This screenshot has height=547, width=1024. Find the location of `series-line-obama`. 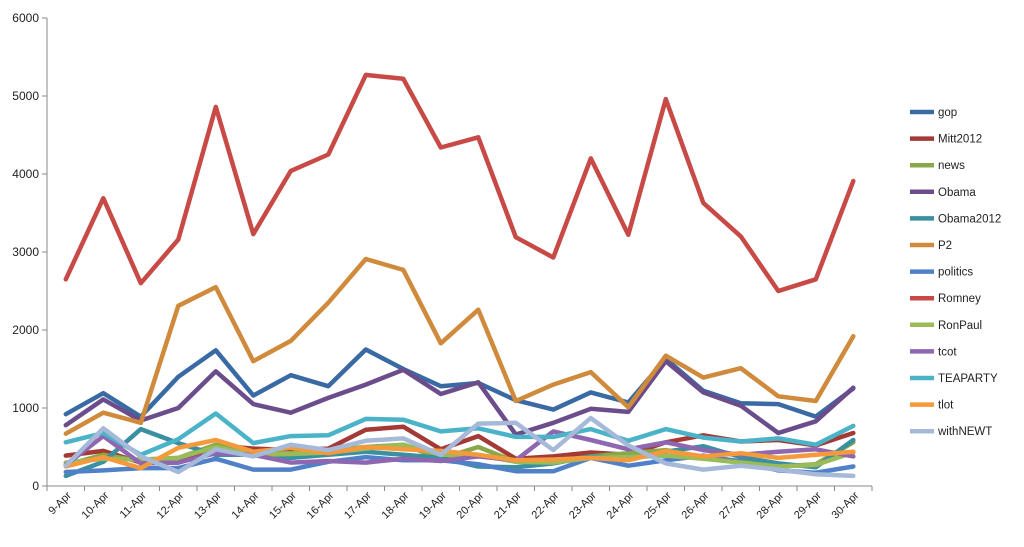

series-line-obama is located at coordinates (459, 397).